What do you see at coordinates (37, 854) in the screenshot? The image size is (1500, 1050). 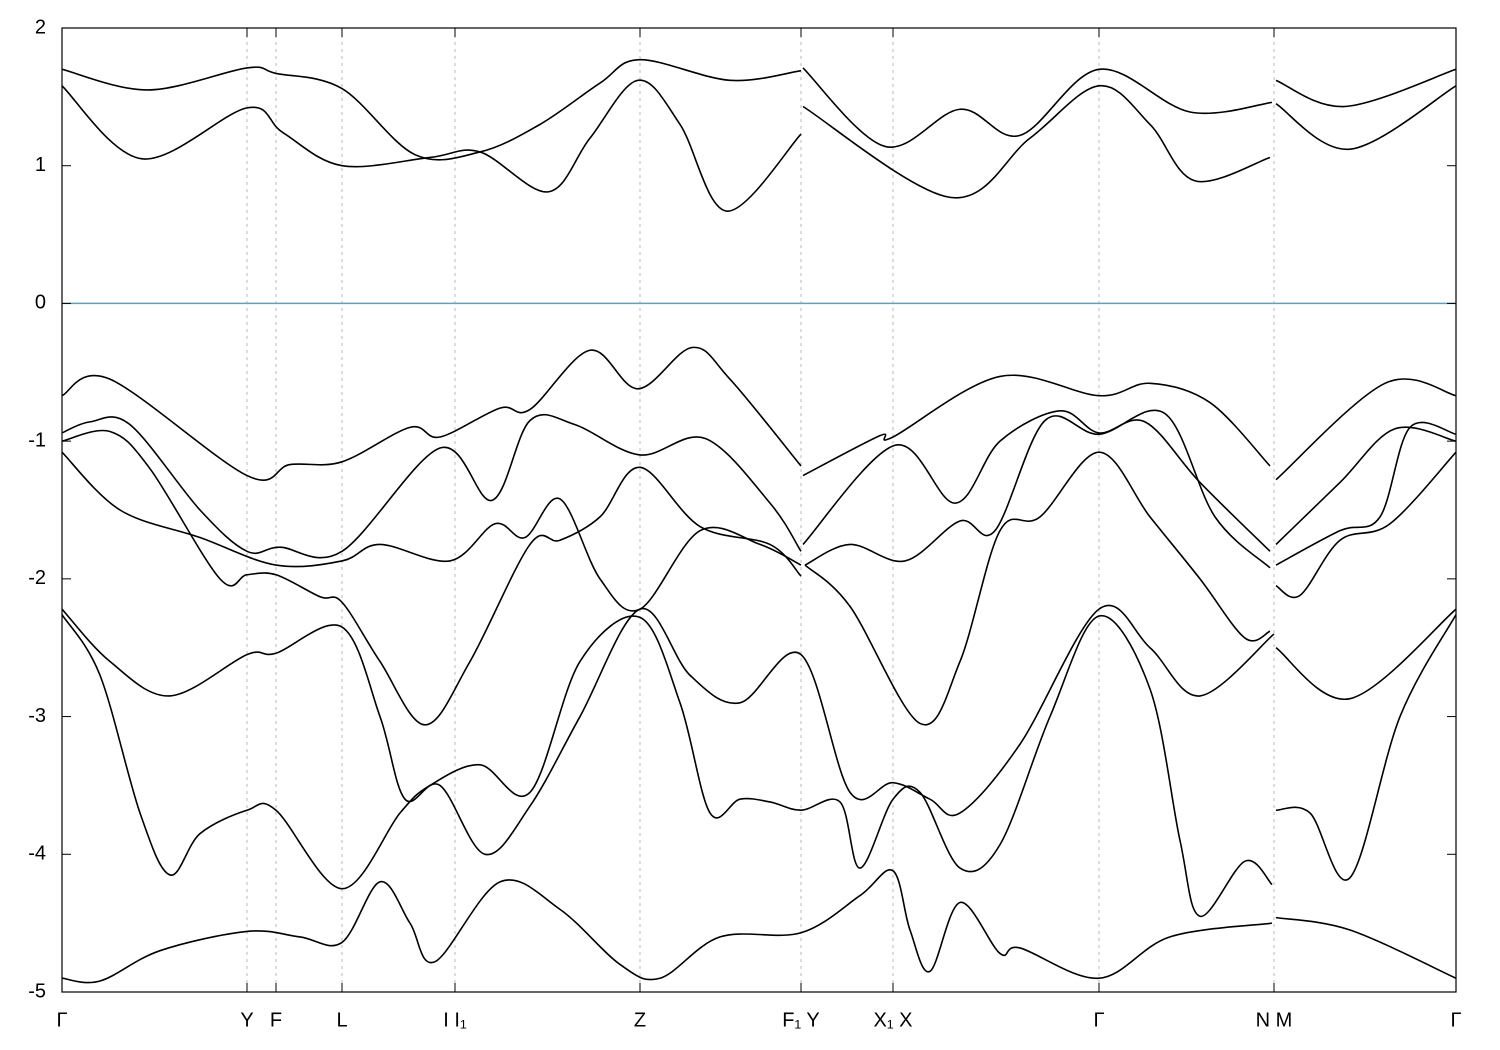 I see `y-tick-label: -4` at bounding box center [37, 854].